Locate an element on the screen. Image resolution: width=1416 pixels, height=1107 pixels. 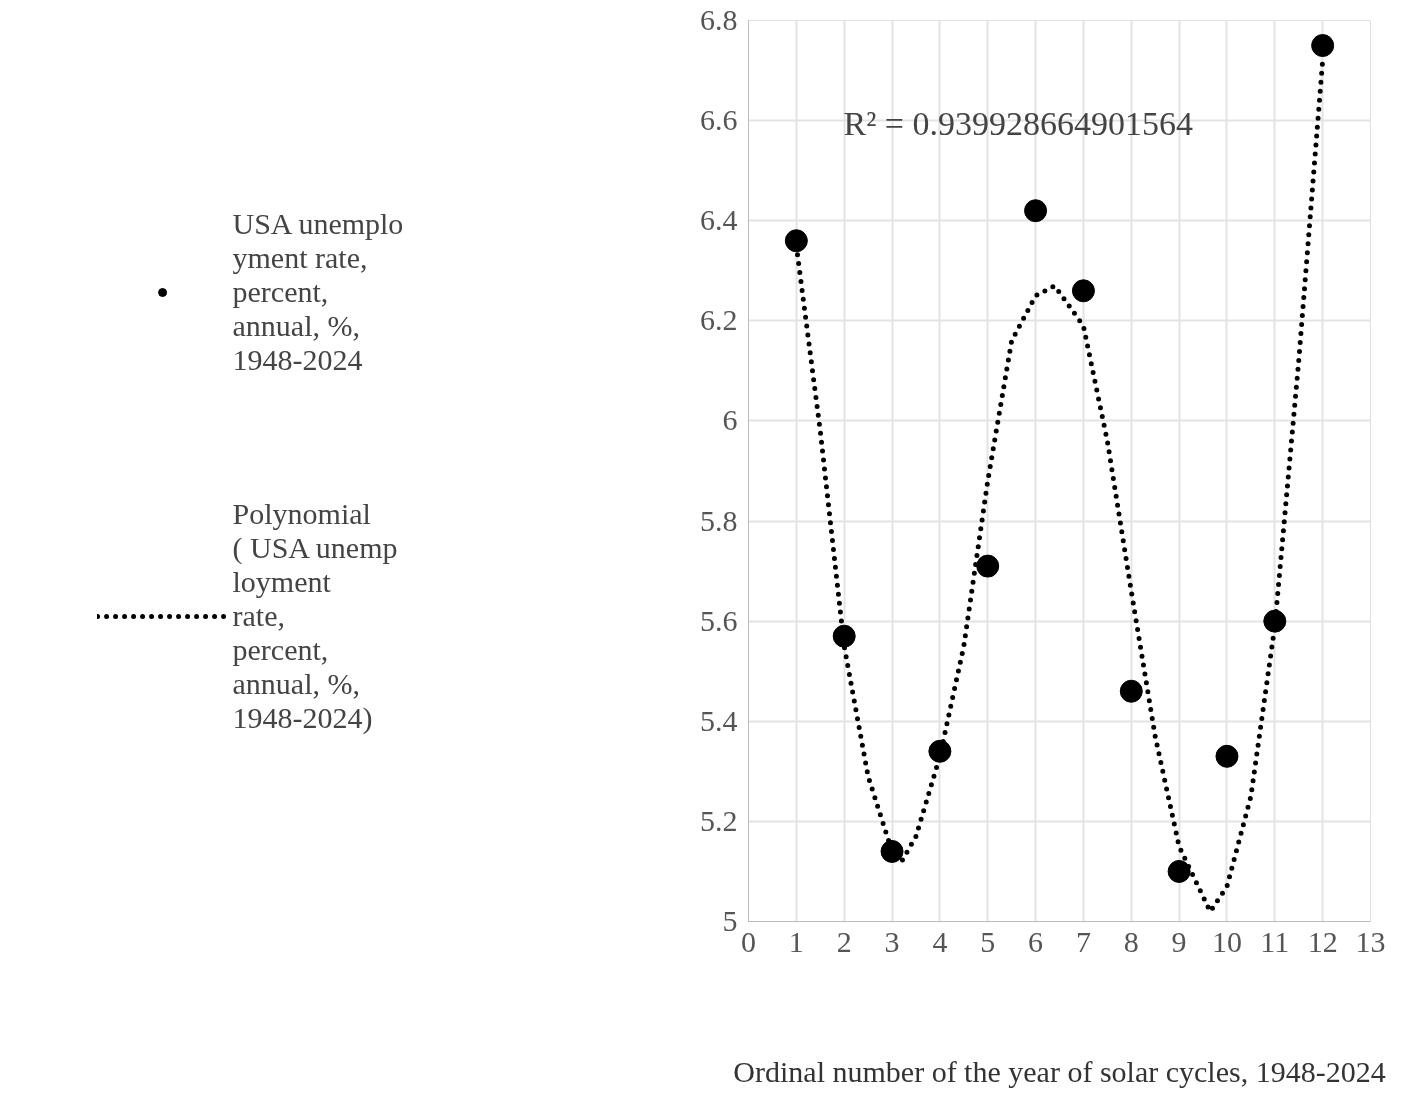
legend-label: Polynomial ( USA unemployment rate, percent, annual, %, 1948-2024) is located at coordinates (315, 615).